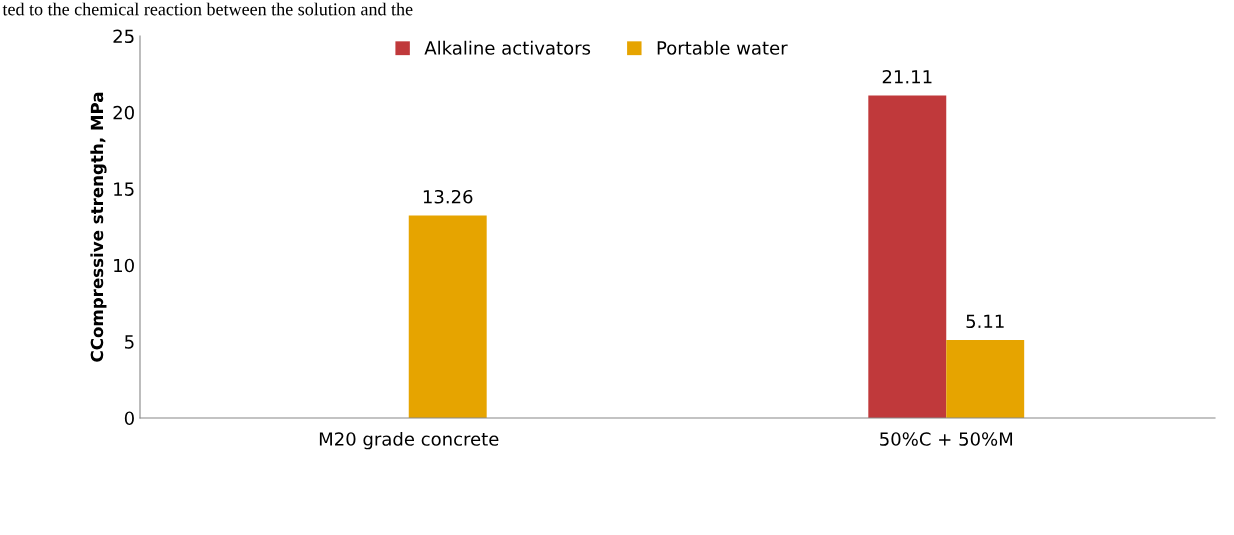 Image resolution: width=1234 pixels, height=535 pixels. I want to click on y-axis-title: CCompressive strength, MPa, so click(98, 227).